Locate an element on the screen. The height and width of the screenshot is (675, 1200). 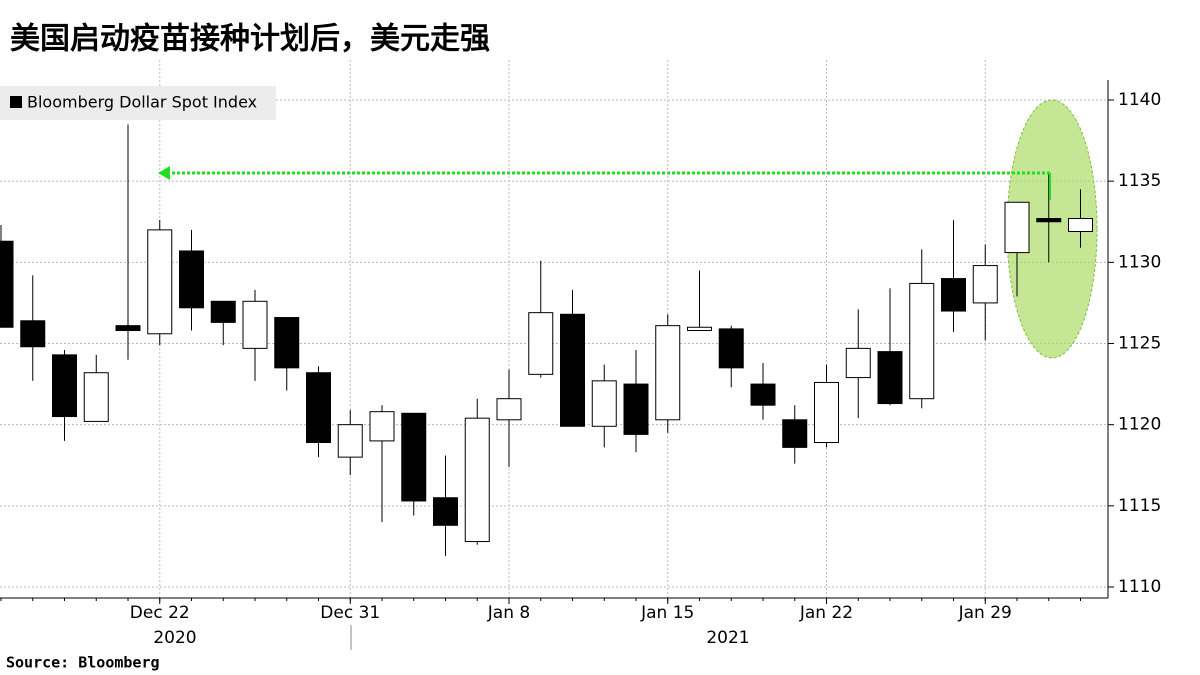
y-tick-label: 1125 is located at coordinates (1139, 344).